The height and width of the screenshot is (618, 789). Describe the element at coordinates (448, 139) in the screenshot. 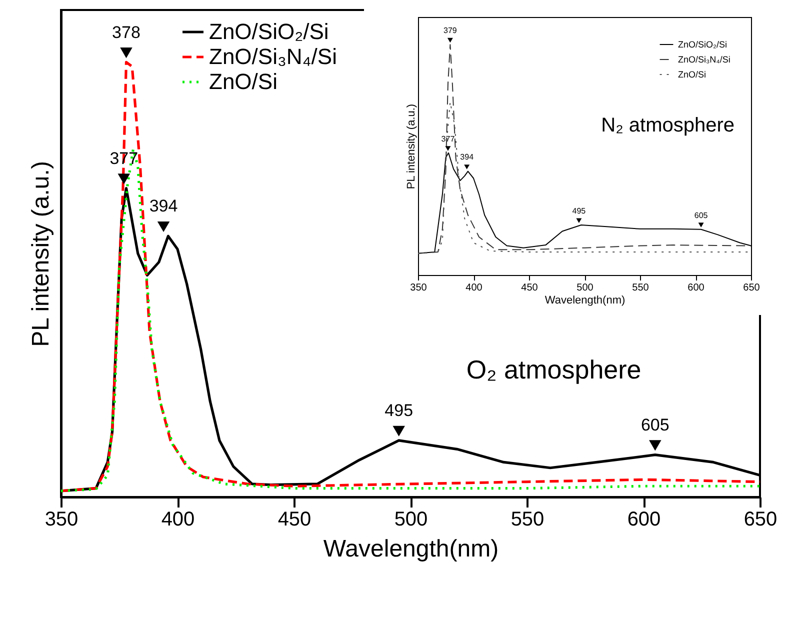

I see `annotation: 377` at that location.